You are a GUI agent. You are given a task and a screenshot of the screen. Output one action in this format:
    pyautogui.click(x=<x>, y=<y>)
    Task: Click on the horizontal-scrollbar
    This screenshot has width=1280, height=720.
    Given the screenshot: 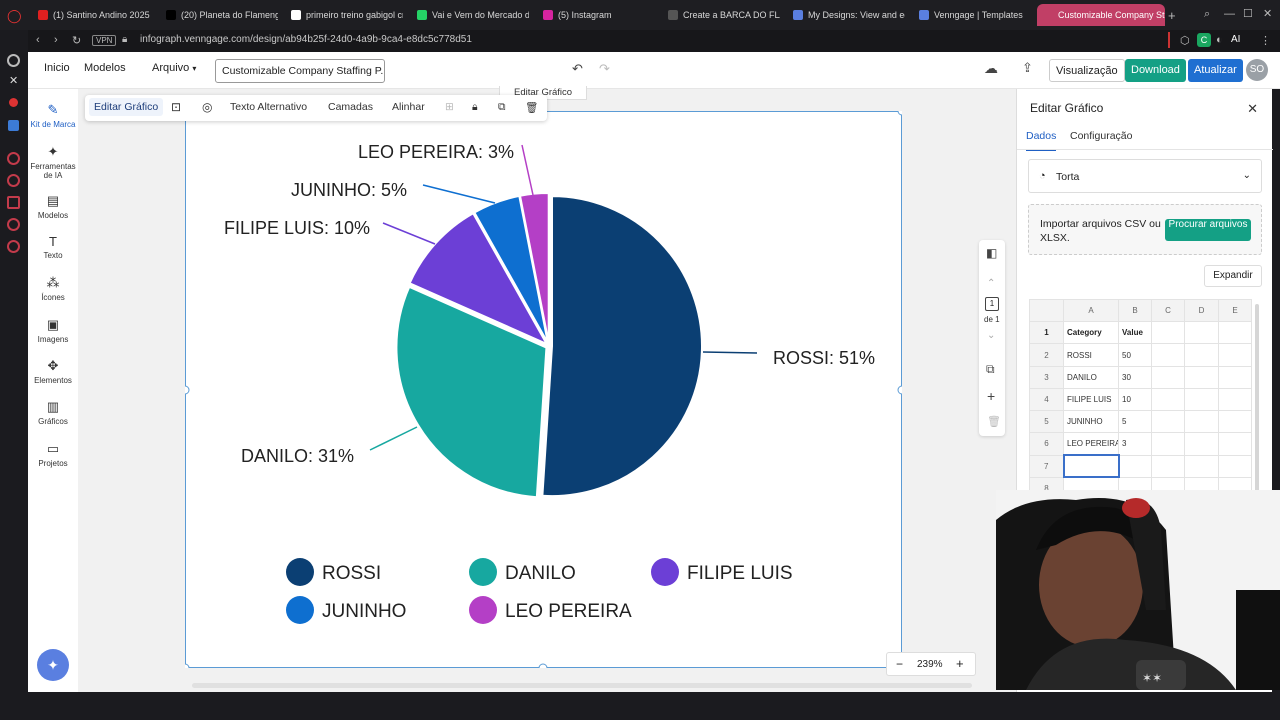 What is the action you would take?
    pyautogui.click(x=582, y=685)
    